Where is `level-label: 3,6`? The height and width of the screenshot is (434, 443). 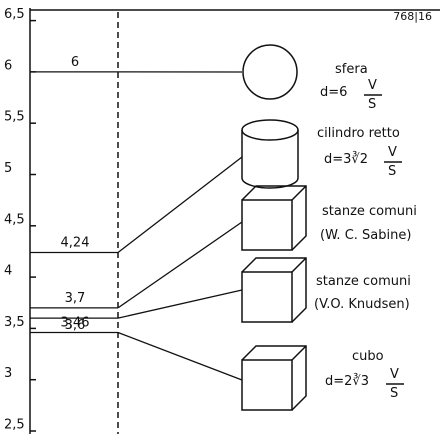
level-label: 3,6 is located at coordinates (75, 325).